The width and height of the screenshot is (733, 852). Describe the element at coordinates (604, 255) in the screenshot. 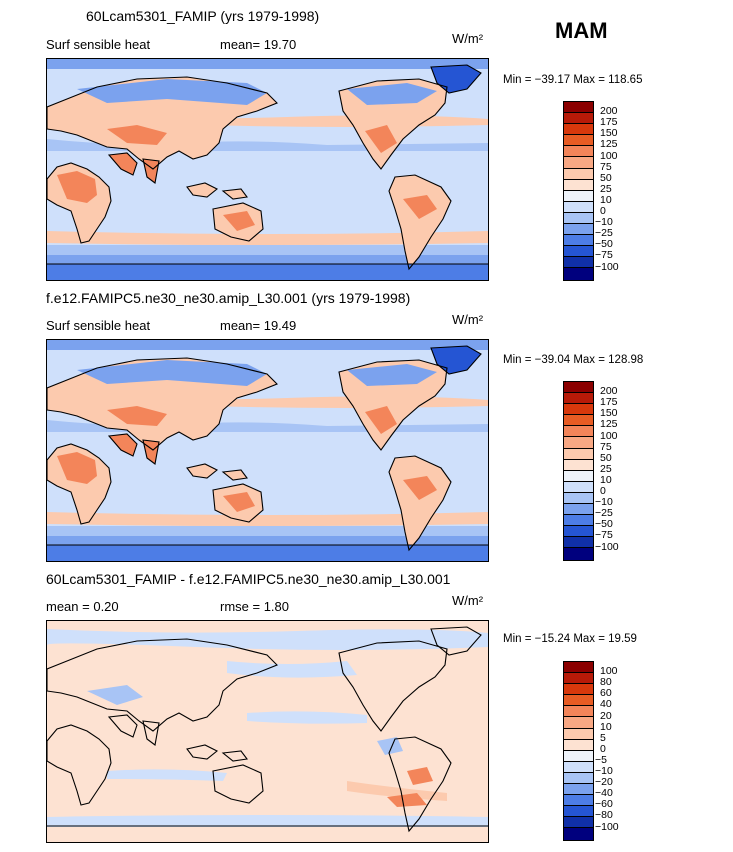

I see `colorbar-label: −75` at that location.